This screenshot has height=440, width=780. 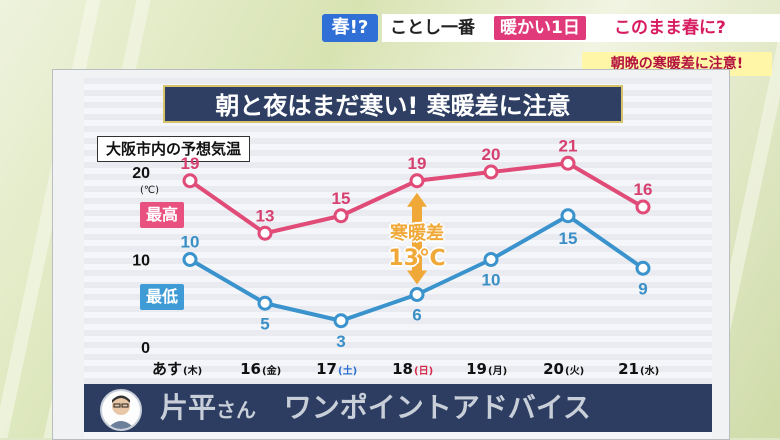 I want to click on diff-arrow, so click(x=417, y=238).